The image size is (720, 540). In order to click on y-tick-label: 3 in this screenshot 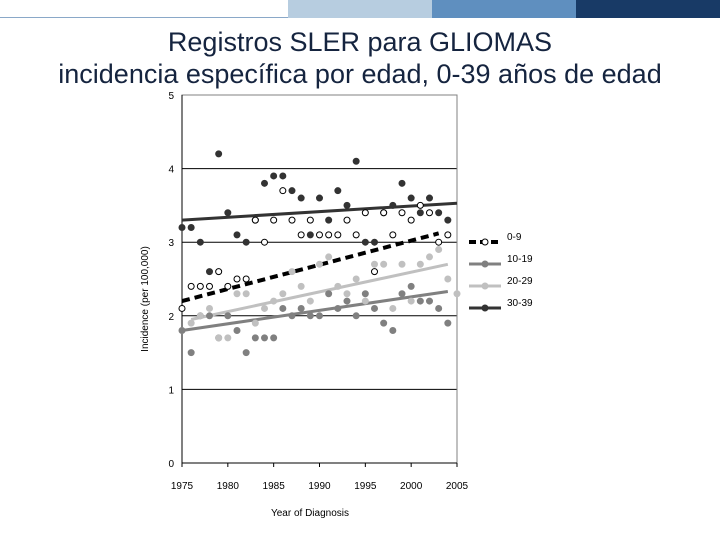, I will do `click(171, 243)`.